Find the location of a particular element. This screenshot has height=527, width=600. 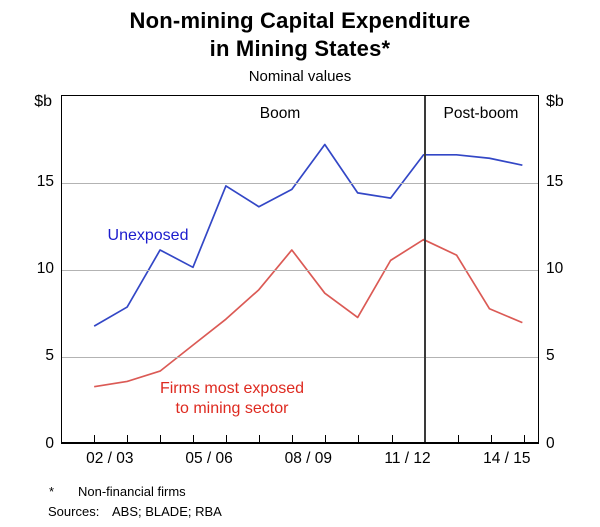

x-axis-label-02-03: 02 / 03 is located at coordinates (110, 458).